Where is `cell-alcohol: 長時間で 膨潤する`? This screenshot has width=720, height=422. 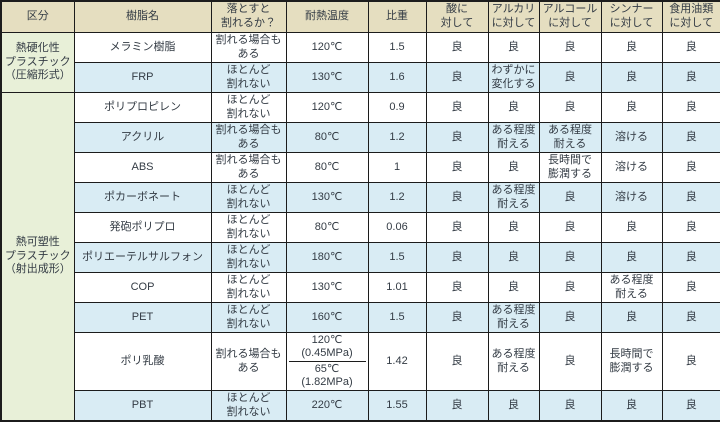
cell-alcohol: 長時間で 膨潤する is located at coordinates (570, 168).